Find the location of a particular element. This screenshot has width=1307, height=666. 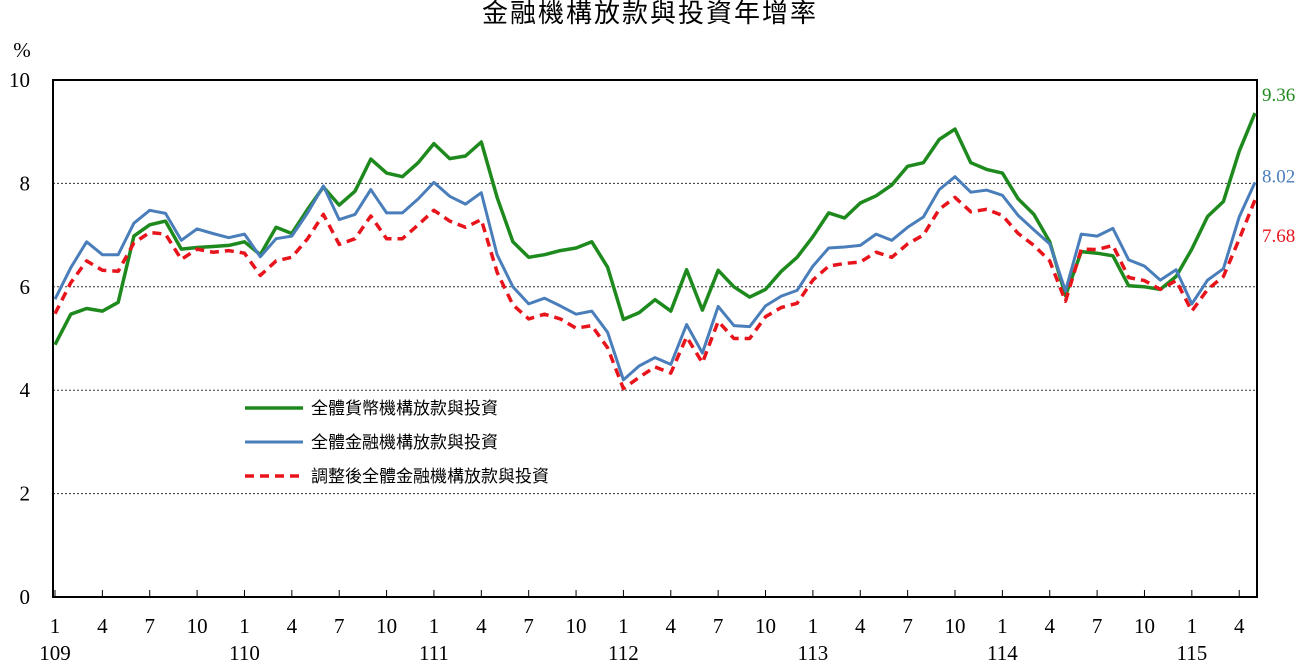

series-end-label: 9.36 is located at coordinates (1278, 95).